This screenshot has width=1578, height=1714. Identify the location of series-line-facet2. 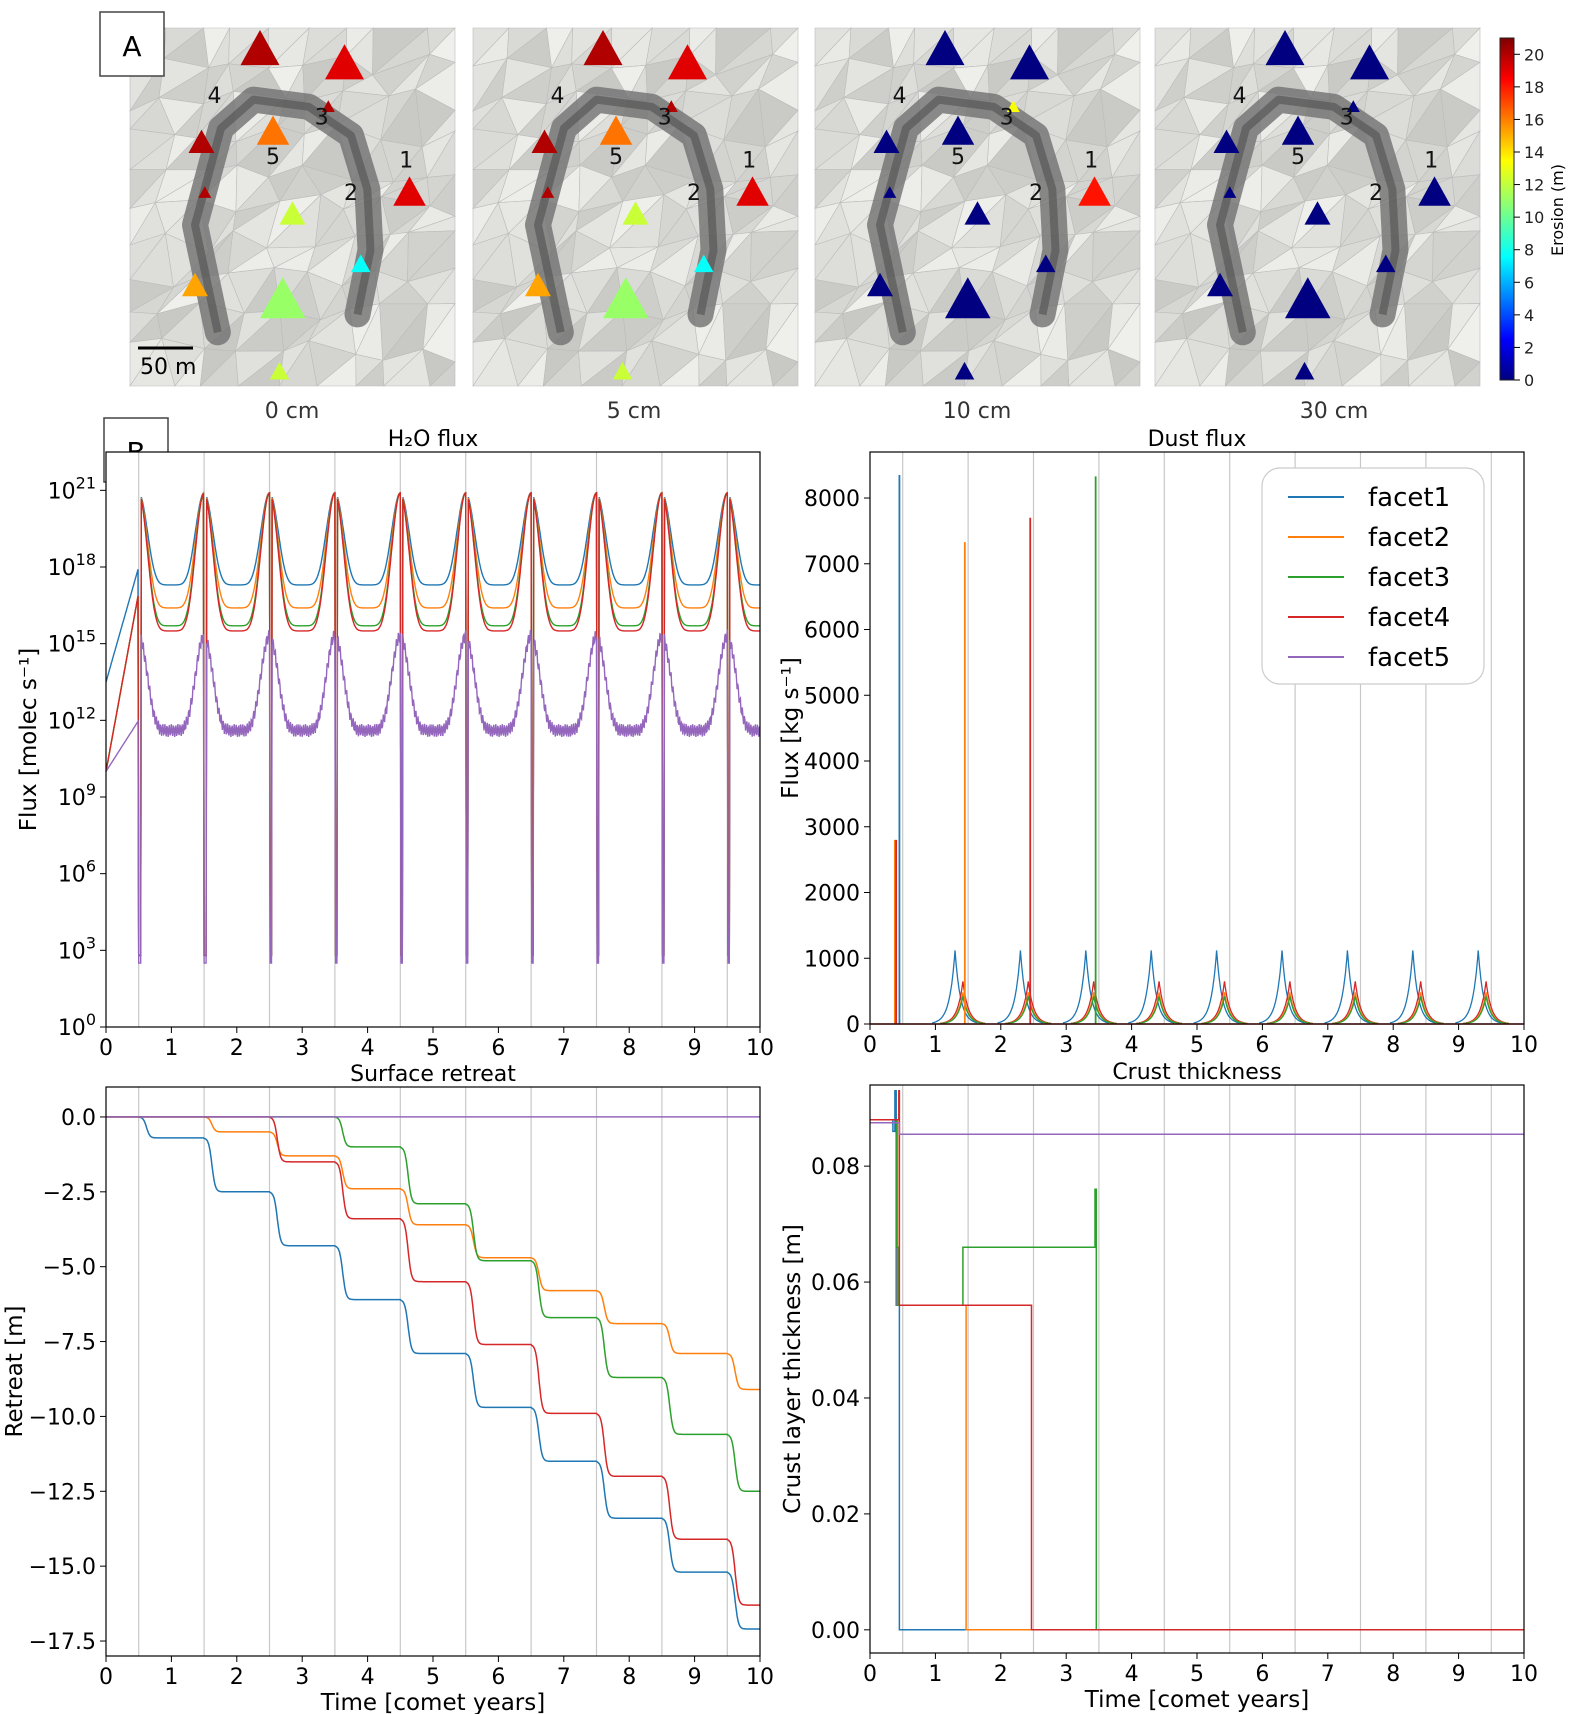
(433, 1253).